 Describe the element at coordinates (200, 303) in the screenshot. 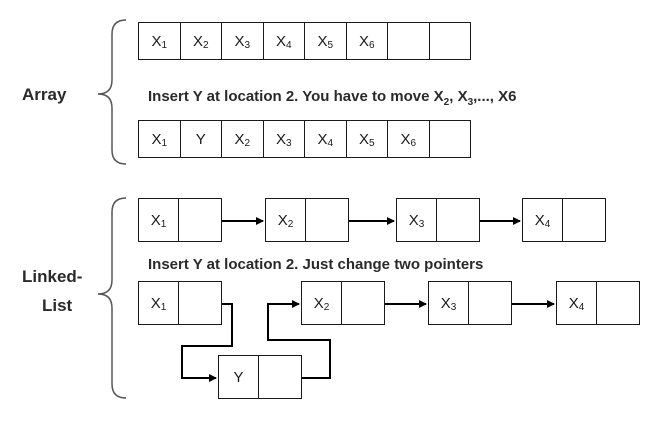

I see `ll-after-node-1-pointer` at that location.